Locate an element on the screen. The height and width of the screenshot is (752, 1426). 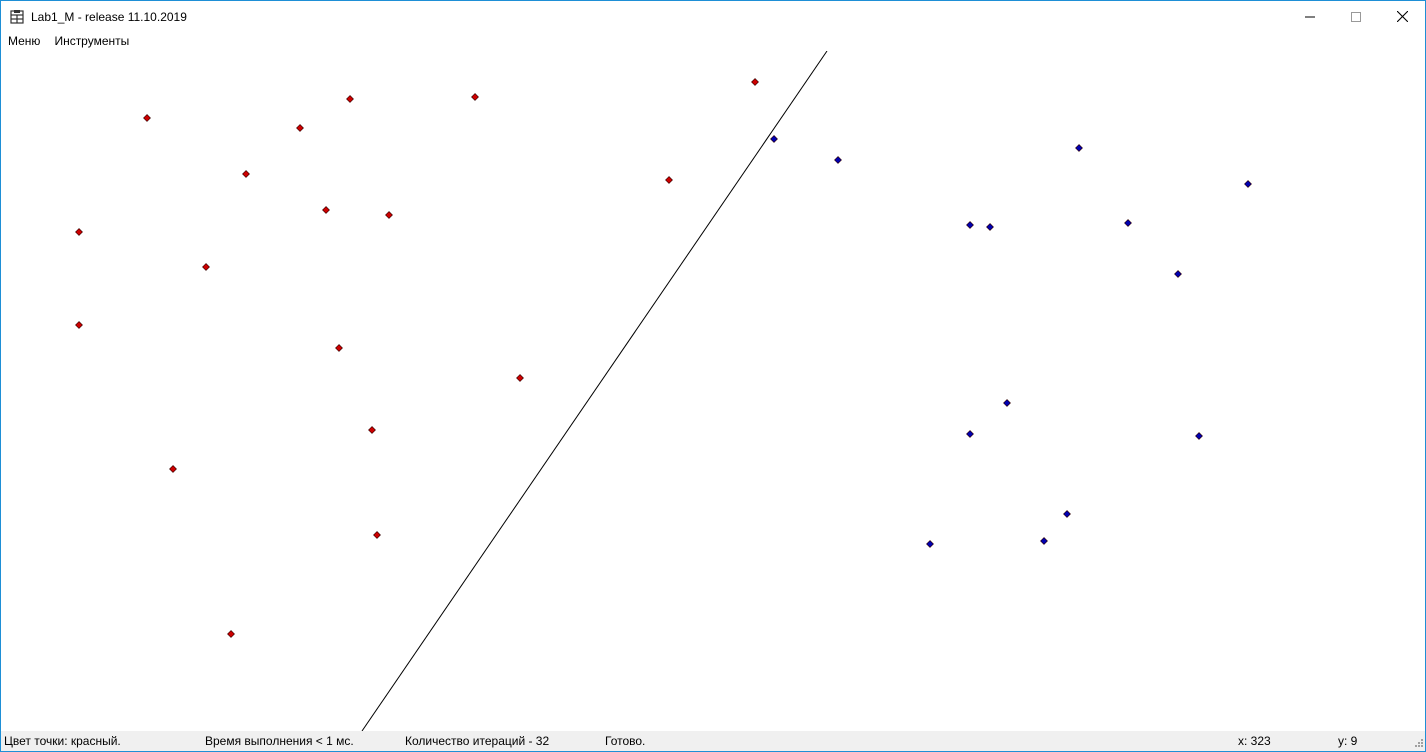
menu-item-tools: Инструменты is located at coordinates (91, 41).